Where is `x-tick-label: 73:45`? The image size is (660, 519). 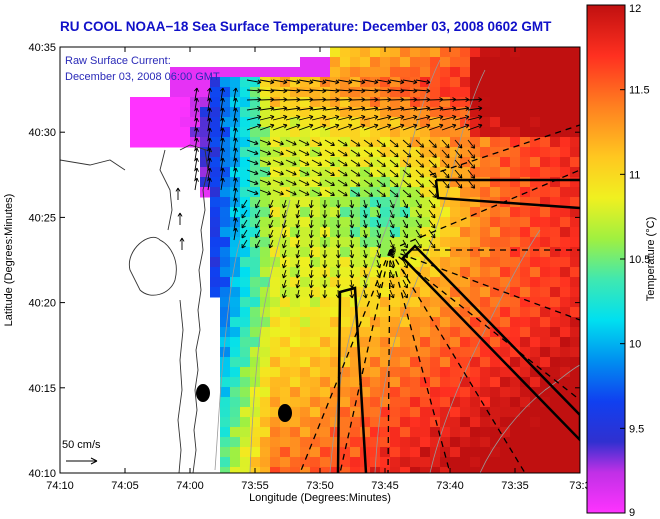 x-tick-label: 73:45 is located at coordinates (385, 486).